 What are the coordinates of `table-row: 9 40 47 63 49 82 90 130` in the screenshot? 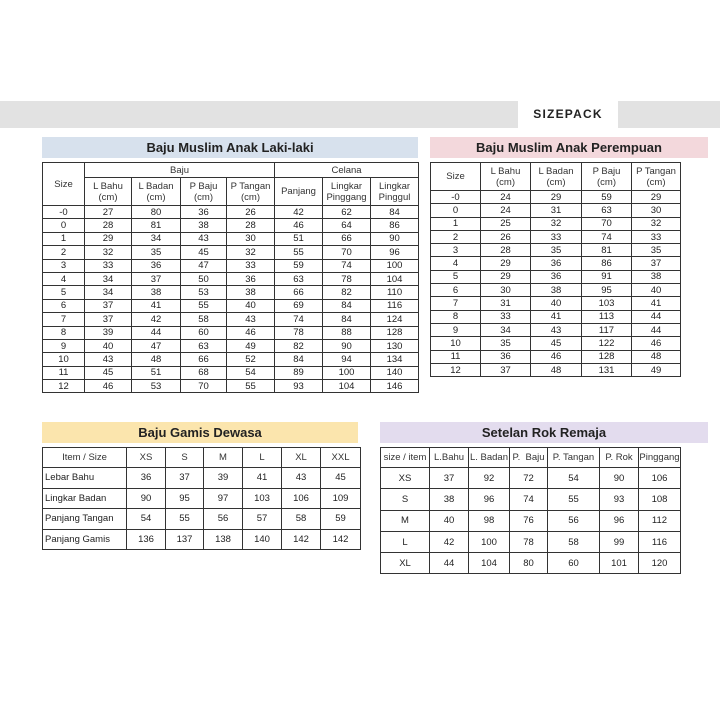 It's located at (231, 346).